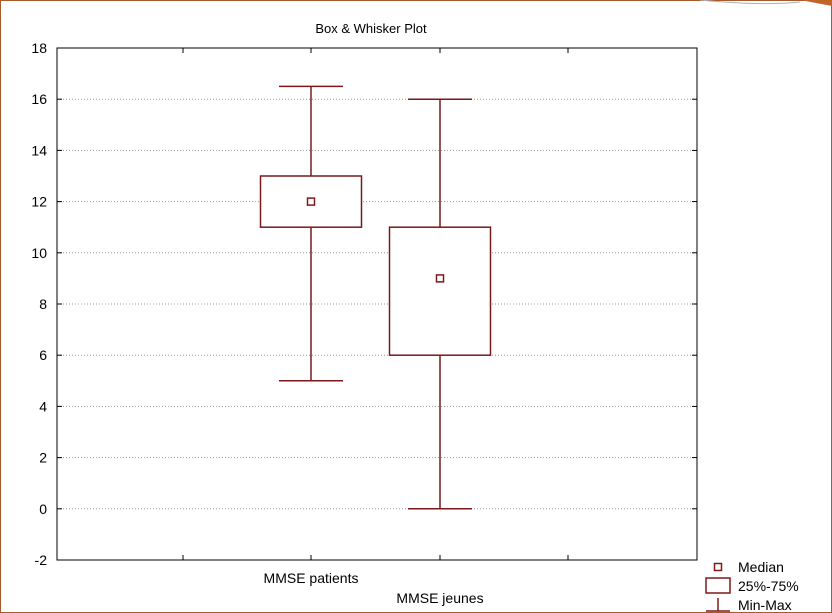 The image size is (832, 613). Describe the element at coordinates (43, 406) in the screenshot. I see `y-tick-label: 4` at that location.